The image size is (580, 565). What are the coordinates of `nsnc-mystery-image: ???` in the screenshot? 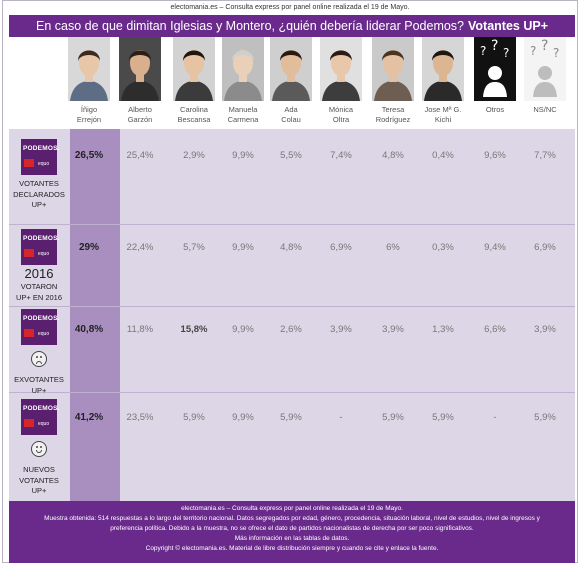 It's located at (545, 69).